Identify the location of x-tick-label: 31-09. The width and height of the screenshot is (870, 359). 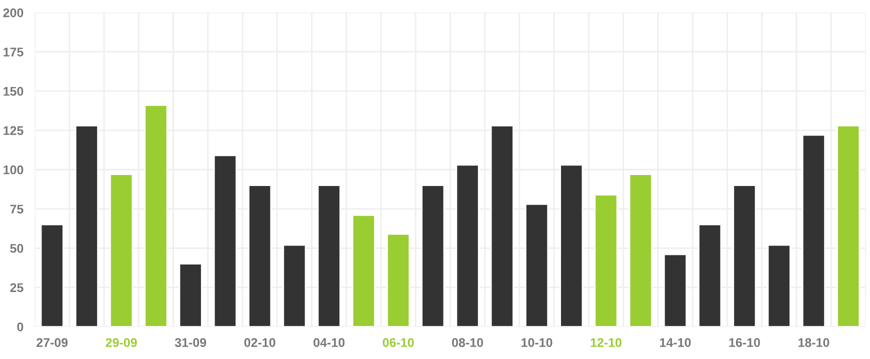
(190, 342).